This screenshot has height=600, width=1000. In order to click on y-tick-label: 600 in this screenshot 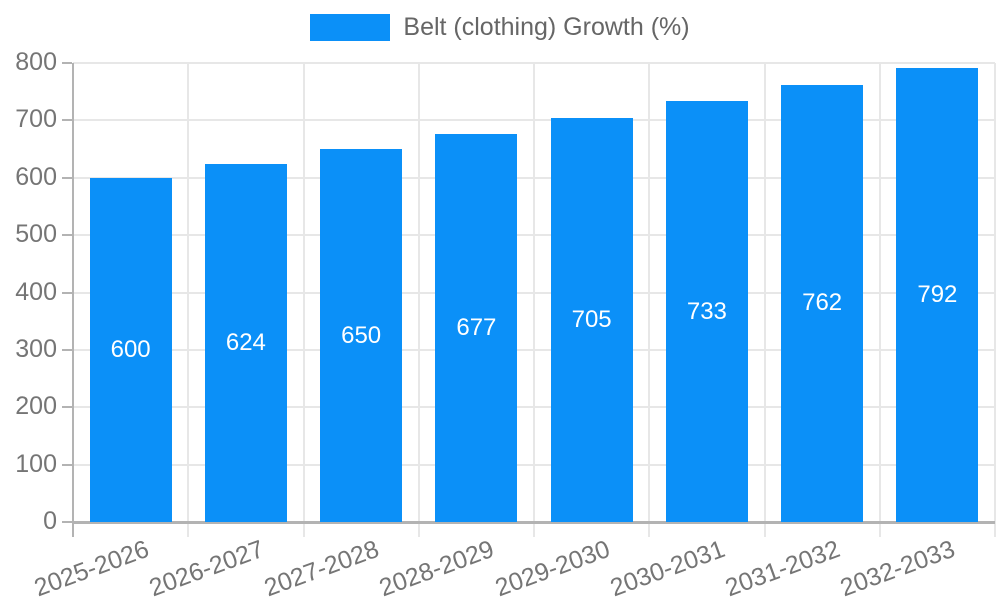, I will do `click(36, 176)`.